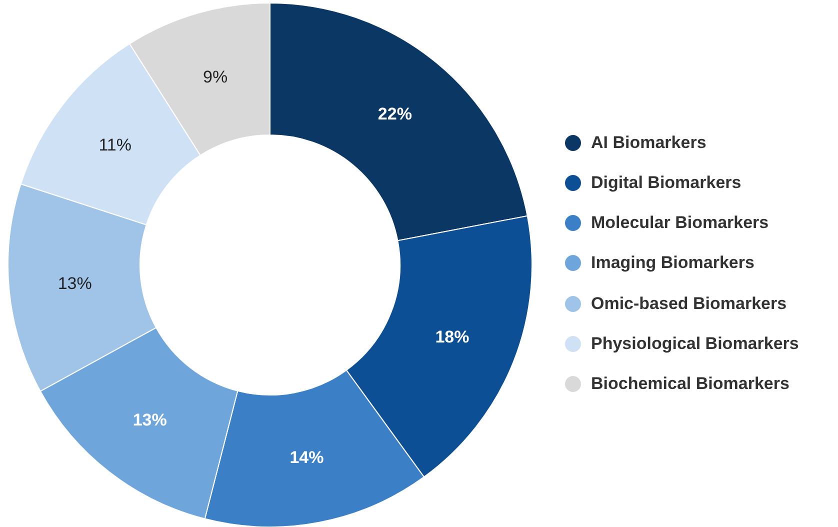  Describe the element at coordinates (215, 76) in the screenshot. I see `data-label: 9%` at that location.